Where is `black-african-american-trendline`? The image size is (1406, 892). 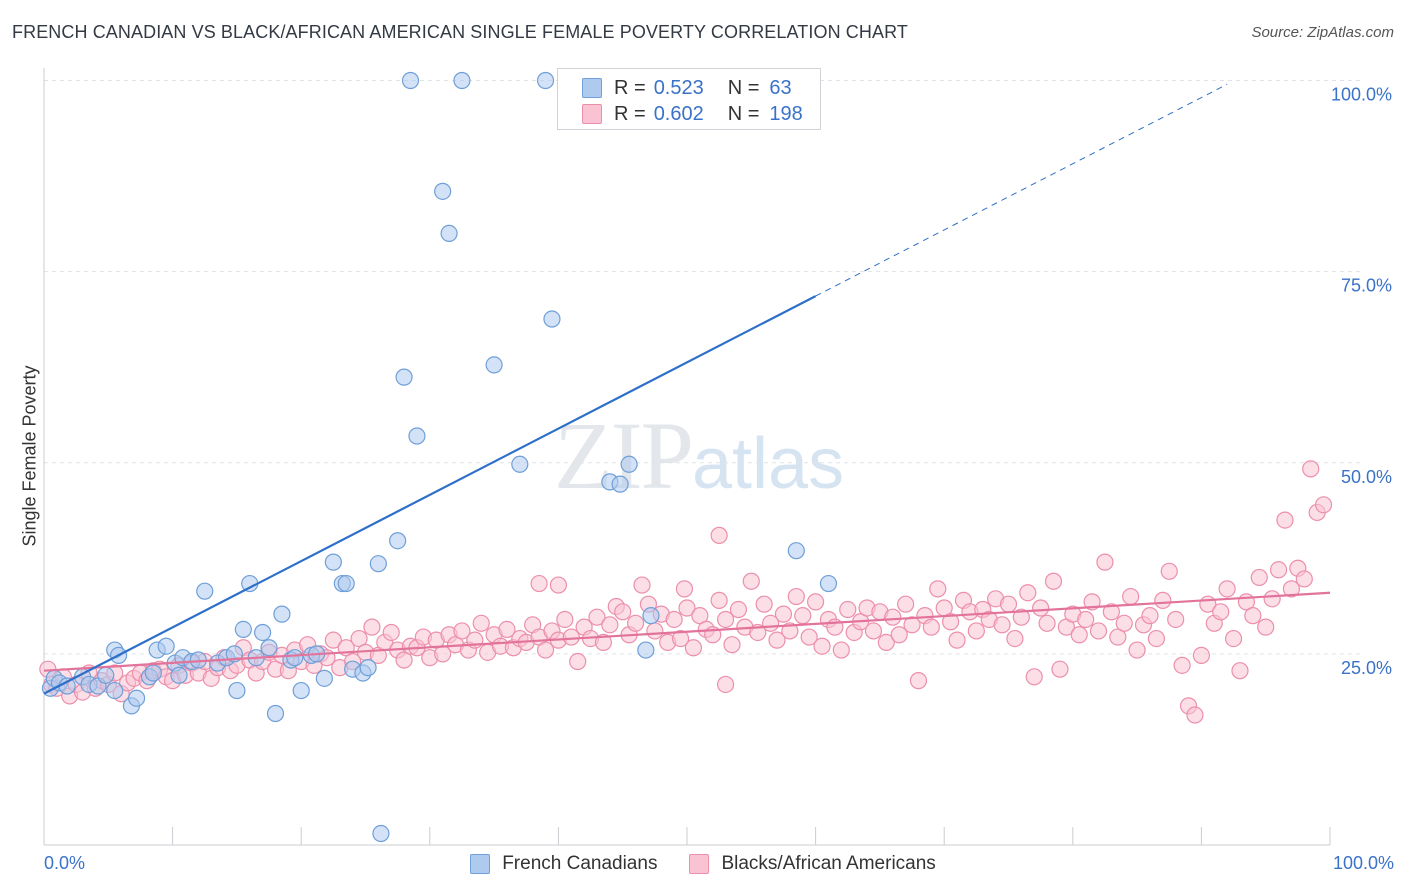 black-african-american-trendline is located at coordinates (687, 631).